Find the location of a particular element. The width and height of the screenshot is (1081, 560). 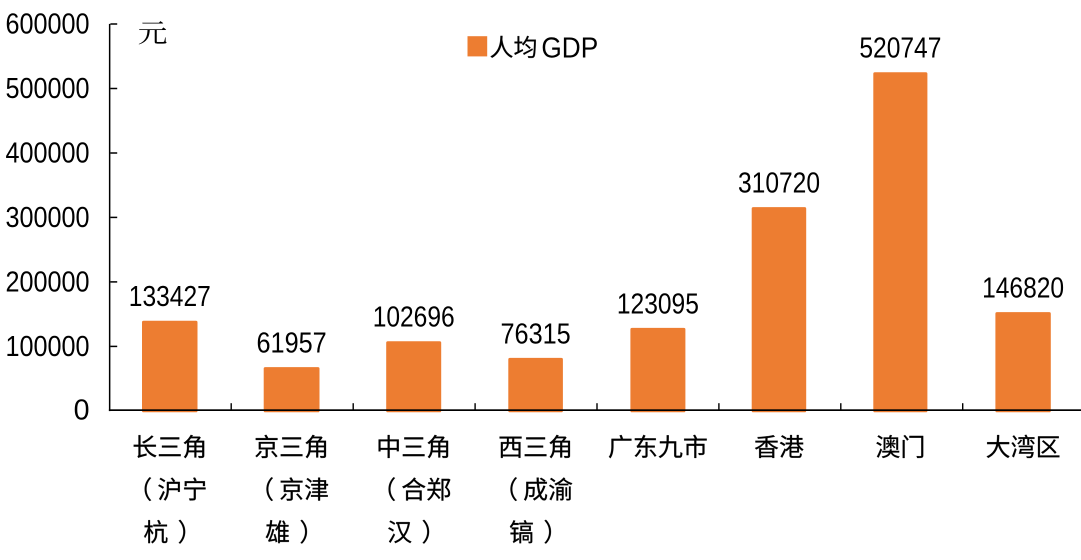

svg-text: 200000 is located at coordinates (48, 283).